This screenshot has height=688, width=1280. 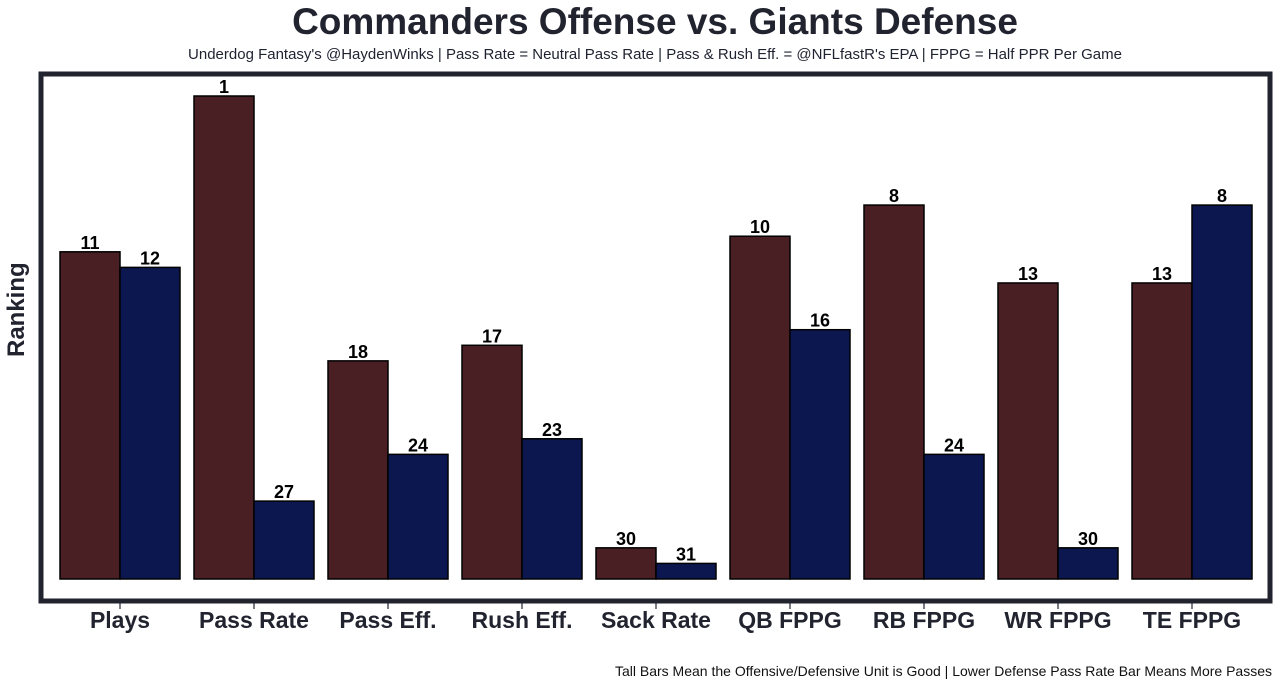 I want to click on chart-title: Commanders Offense vs. Giants Defense, so click(x=655, y=21).